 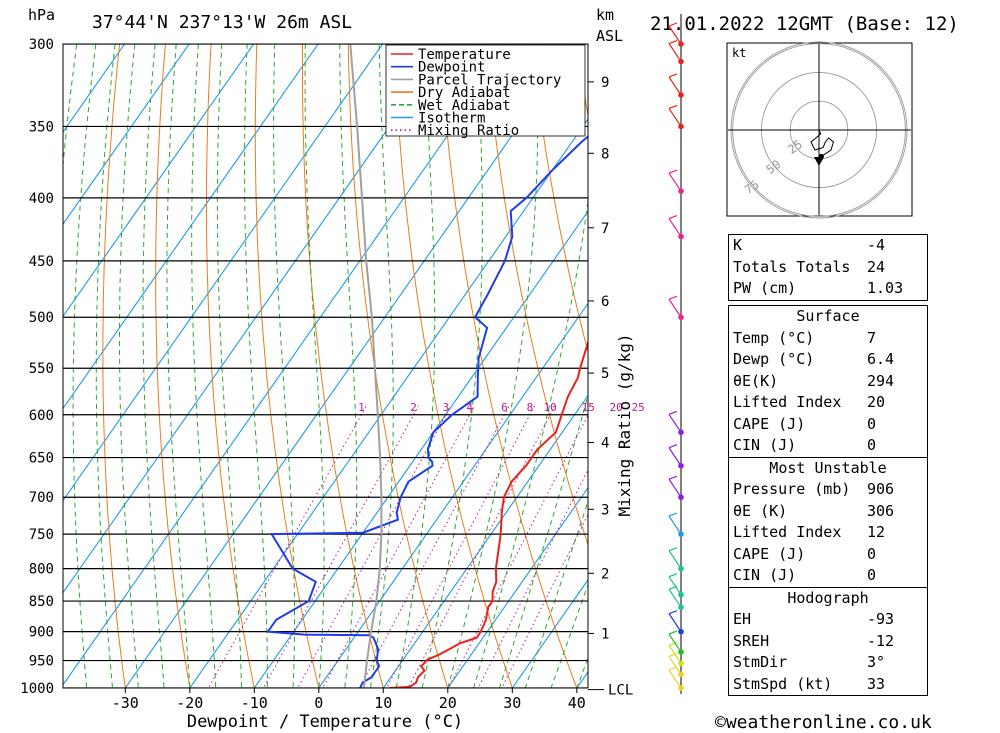 What do you see at coordinates (125, 703) in the screenshot?
I see `temp-tick-label: -30` at bounding box center [125, 703].